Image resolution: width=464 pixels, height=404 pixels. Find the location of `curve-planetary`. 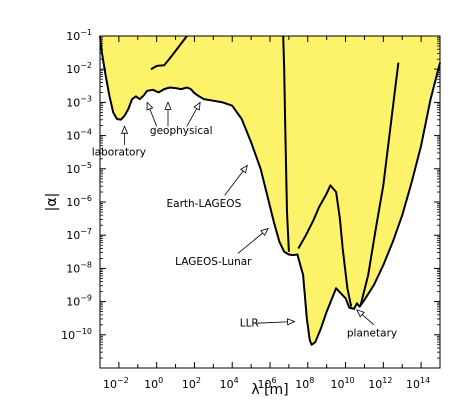

curve-planetary is located at coordinates (379, 184).